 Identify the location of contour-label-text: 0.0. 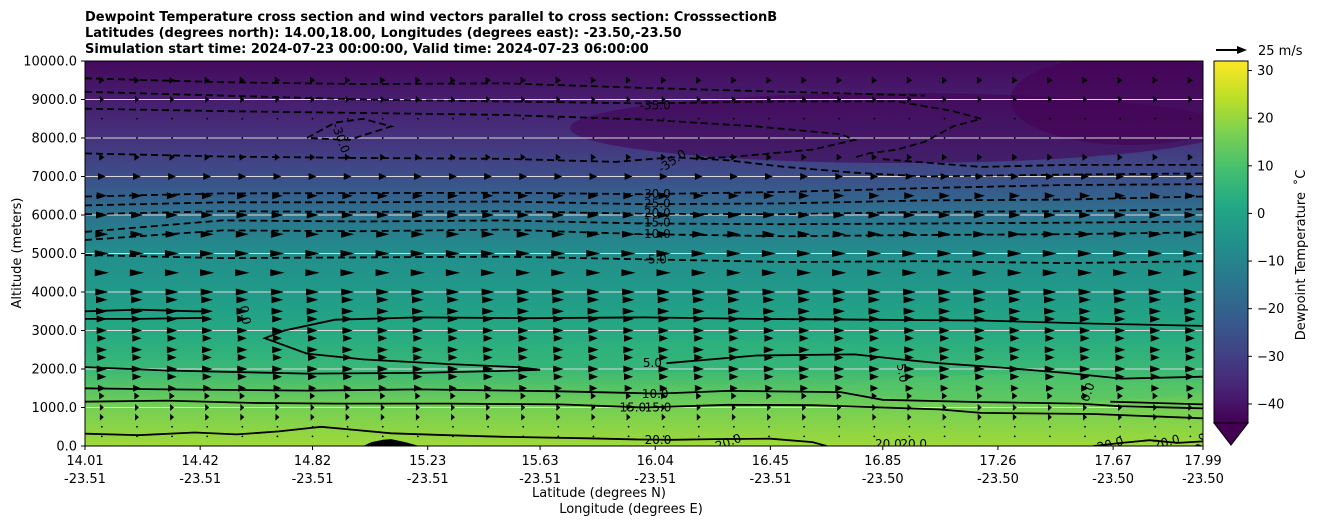
(1088, 392).